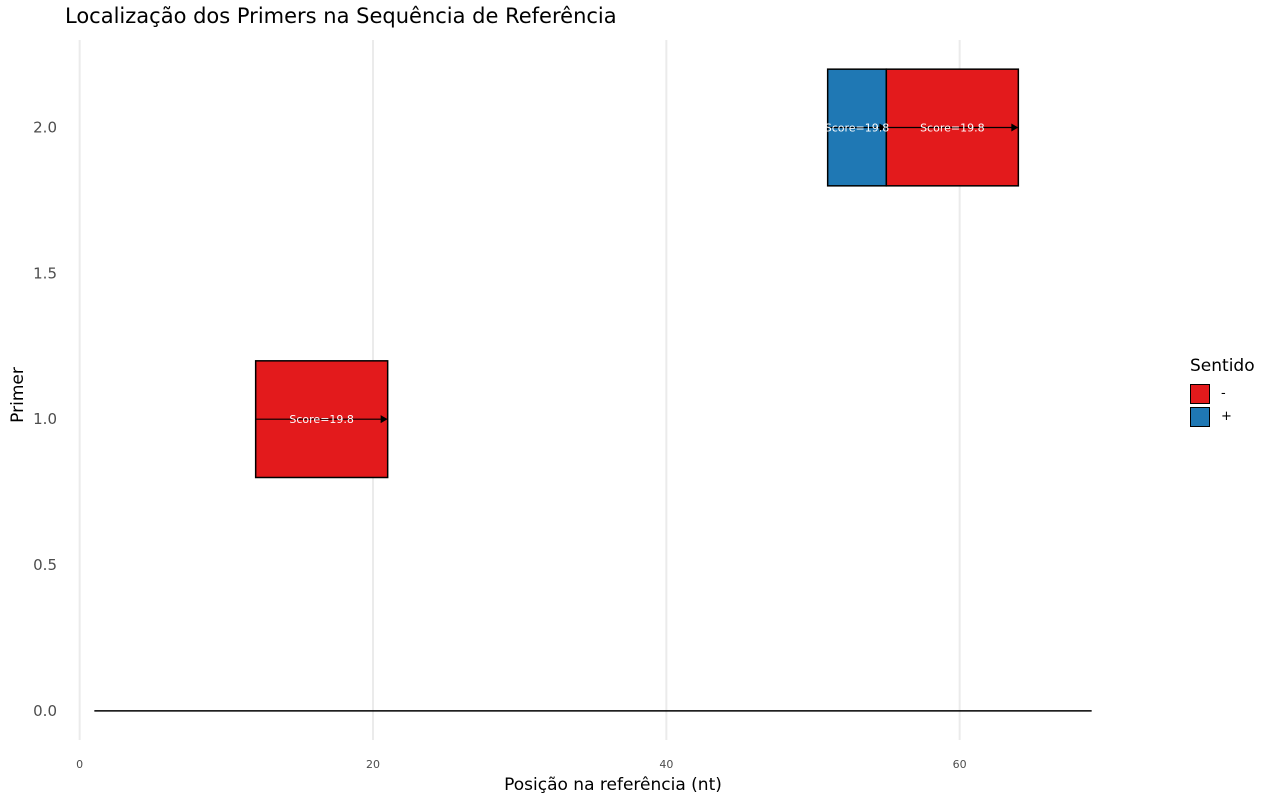  I want to click on x-axis-label: Posição na referência (nt), so click(613, 785).